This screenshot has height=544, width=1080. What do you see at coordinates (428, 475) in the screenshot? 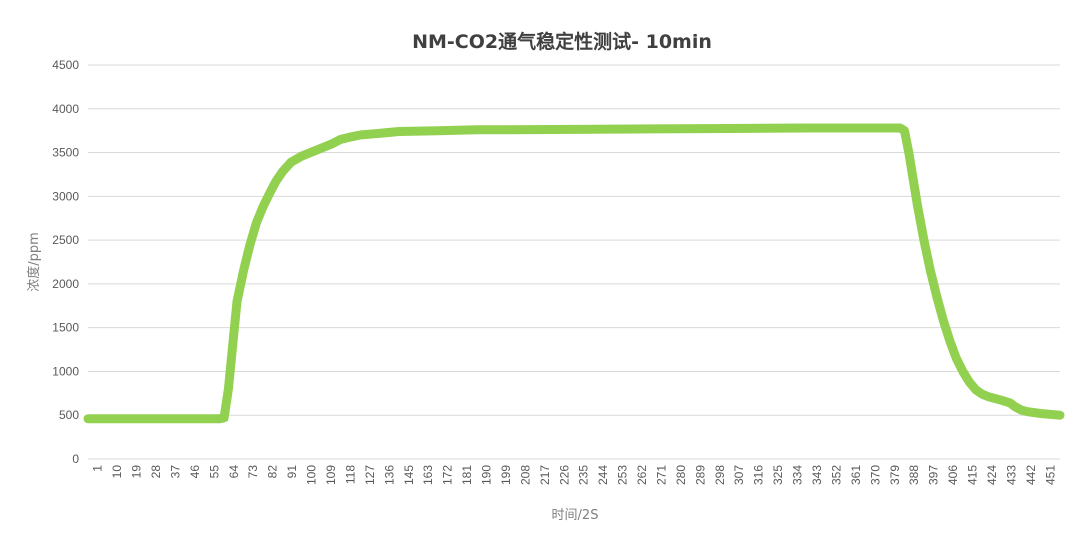
I see `x-tick-label: 163` at bounding box center [428, 475].